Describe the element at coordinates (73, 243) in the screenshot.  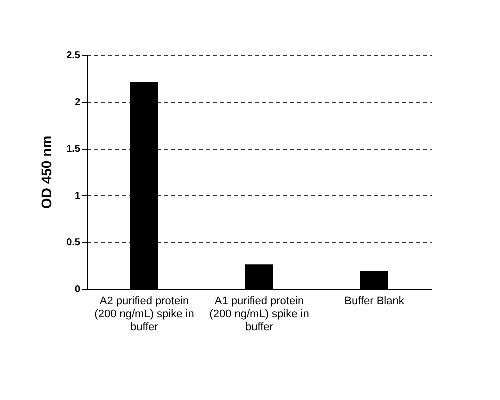
I see `y-tick-label: 0.5` at that location.